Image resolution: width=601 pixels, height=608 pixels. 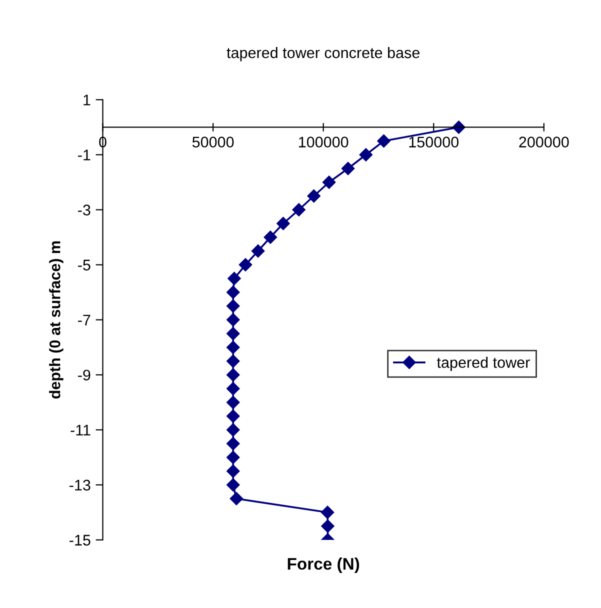 What do you see at coordinates (84, 320) in the screenshot?
I see `y-tick-label: -7` at bounding box center [84, 320].